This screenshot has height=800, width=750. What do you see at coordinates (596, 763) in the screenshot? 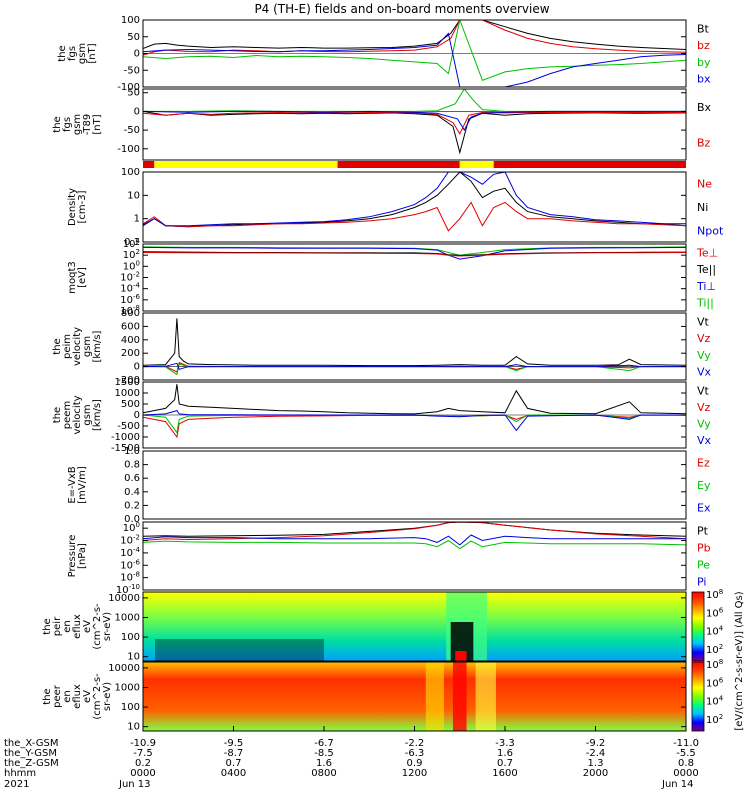
I see `x-tick-label: 1.3` at bounding box center [596, 763].